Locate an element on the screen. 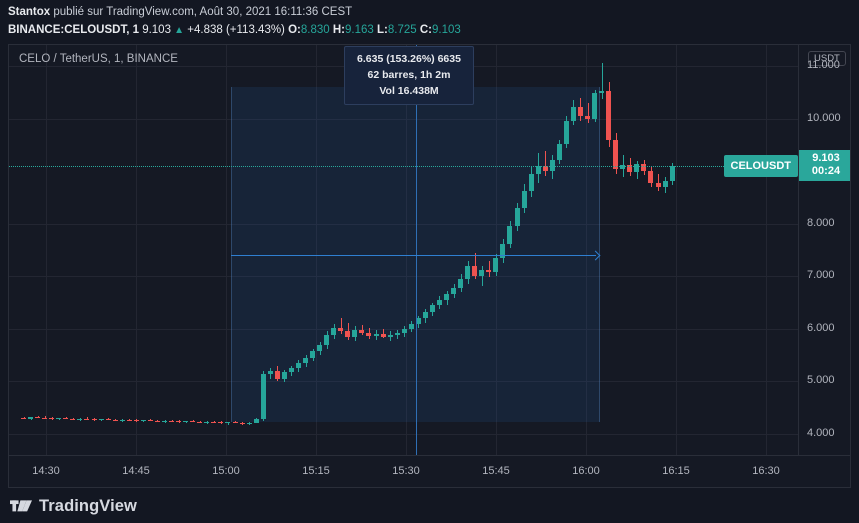  currency-badge: USDT is located at coordinates (827, 58).